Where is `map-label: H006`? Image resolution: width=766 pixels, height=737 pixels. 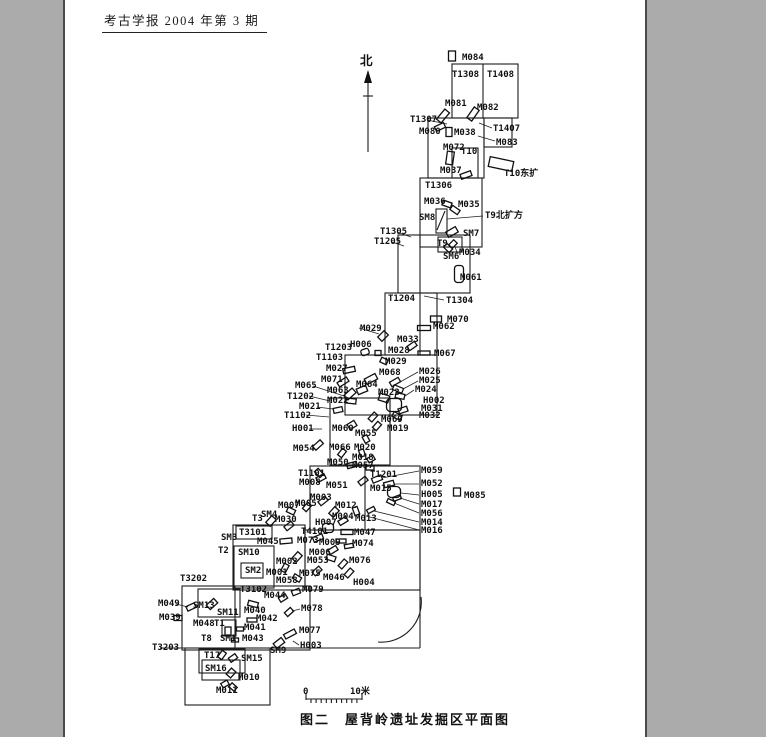 map-label: H006 is located at coordinates (361, 345).